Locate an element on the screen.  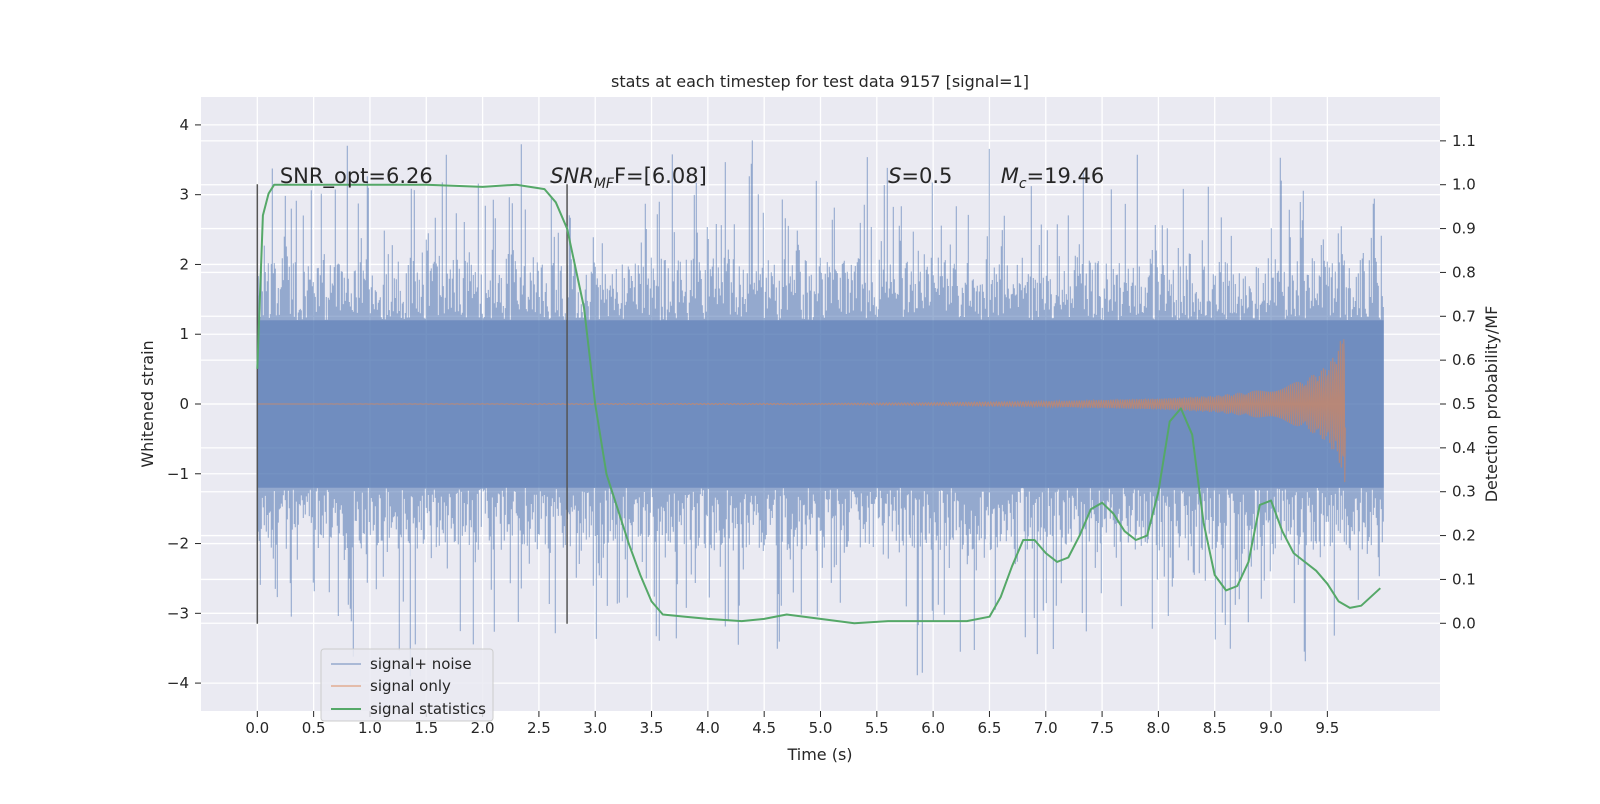
legend-frame is located at coordinates (407, 685).